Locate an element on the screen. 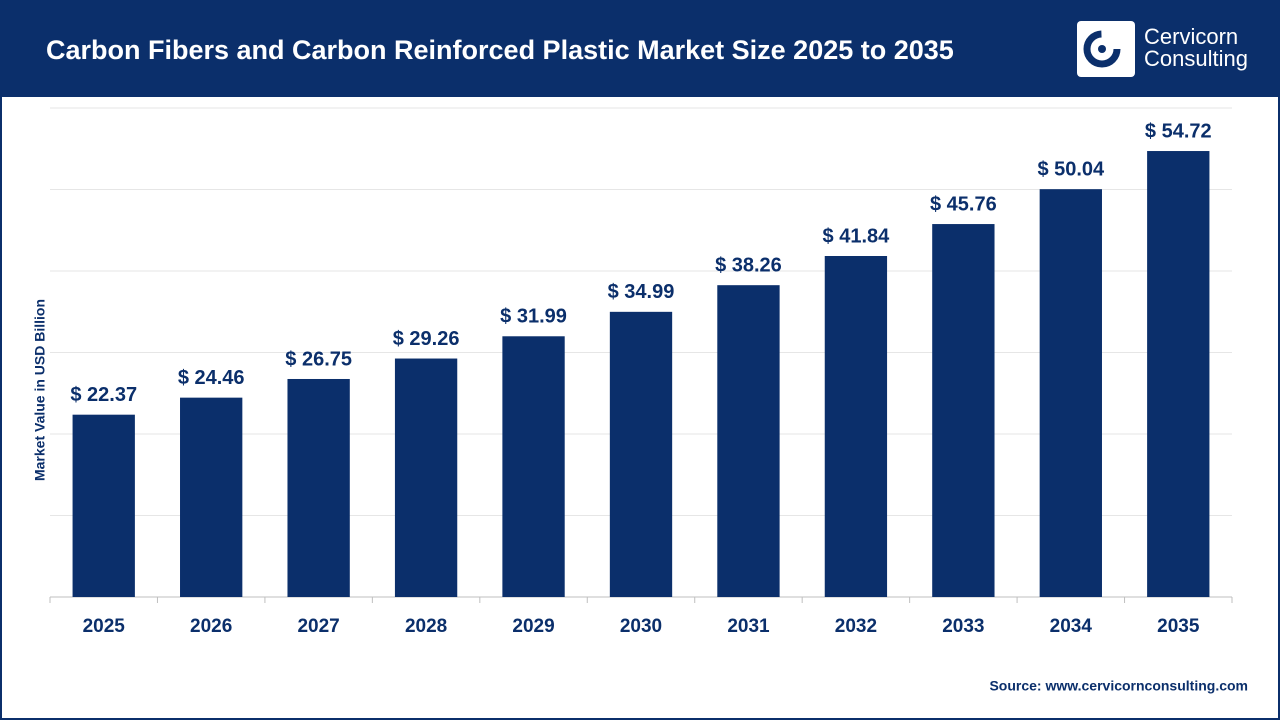  x-tick-label: 2028 is located at coordinates (426, 626).